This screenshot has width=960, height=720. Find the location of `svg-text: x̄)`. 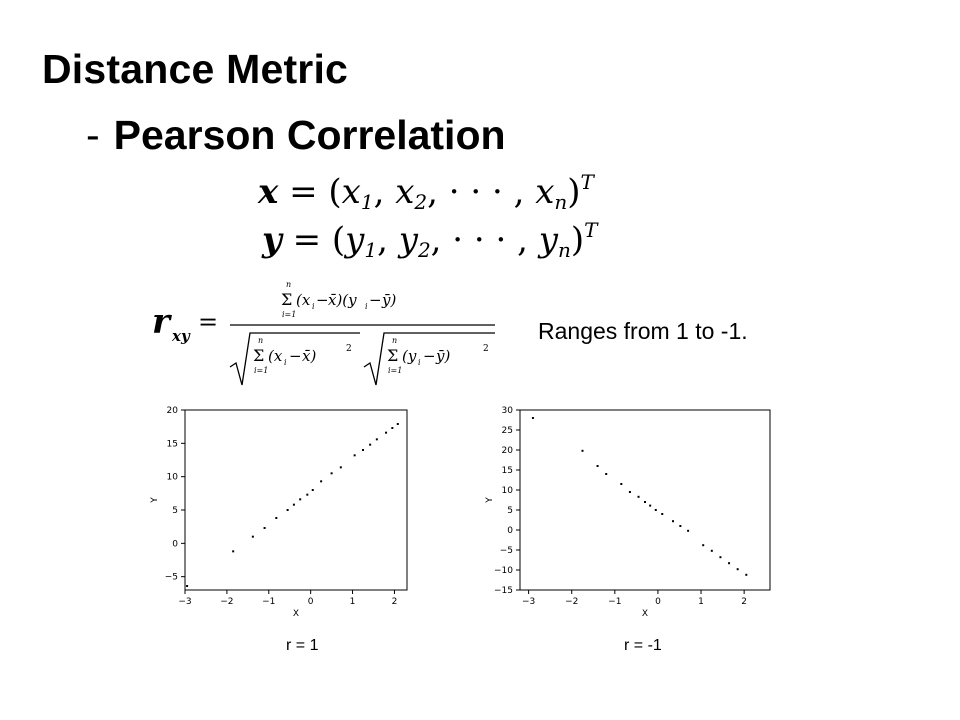

svg-text: x̄) is located at coordinates (309, 356).